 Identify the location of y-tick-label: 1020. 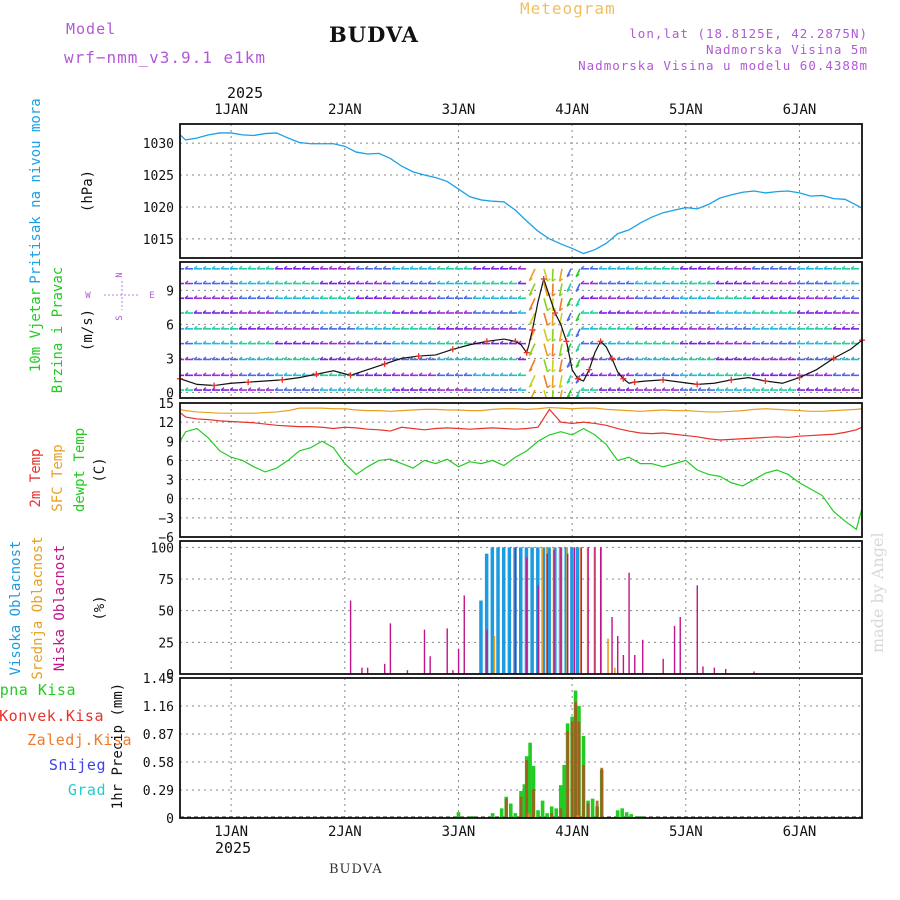
(158, 208).